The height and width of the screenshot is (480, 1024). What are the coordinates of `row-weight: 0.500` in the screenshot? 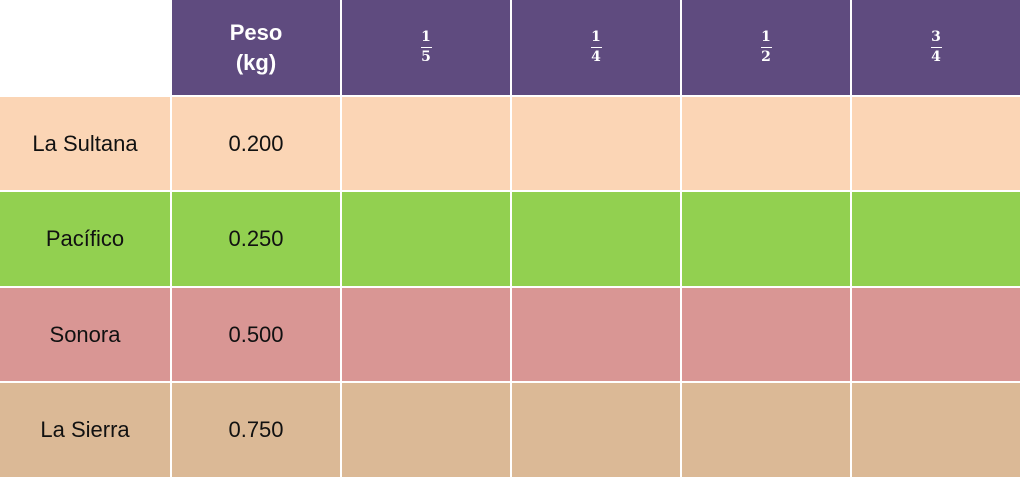 It's located at (256, 334).